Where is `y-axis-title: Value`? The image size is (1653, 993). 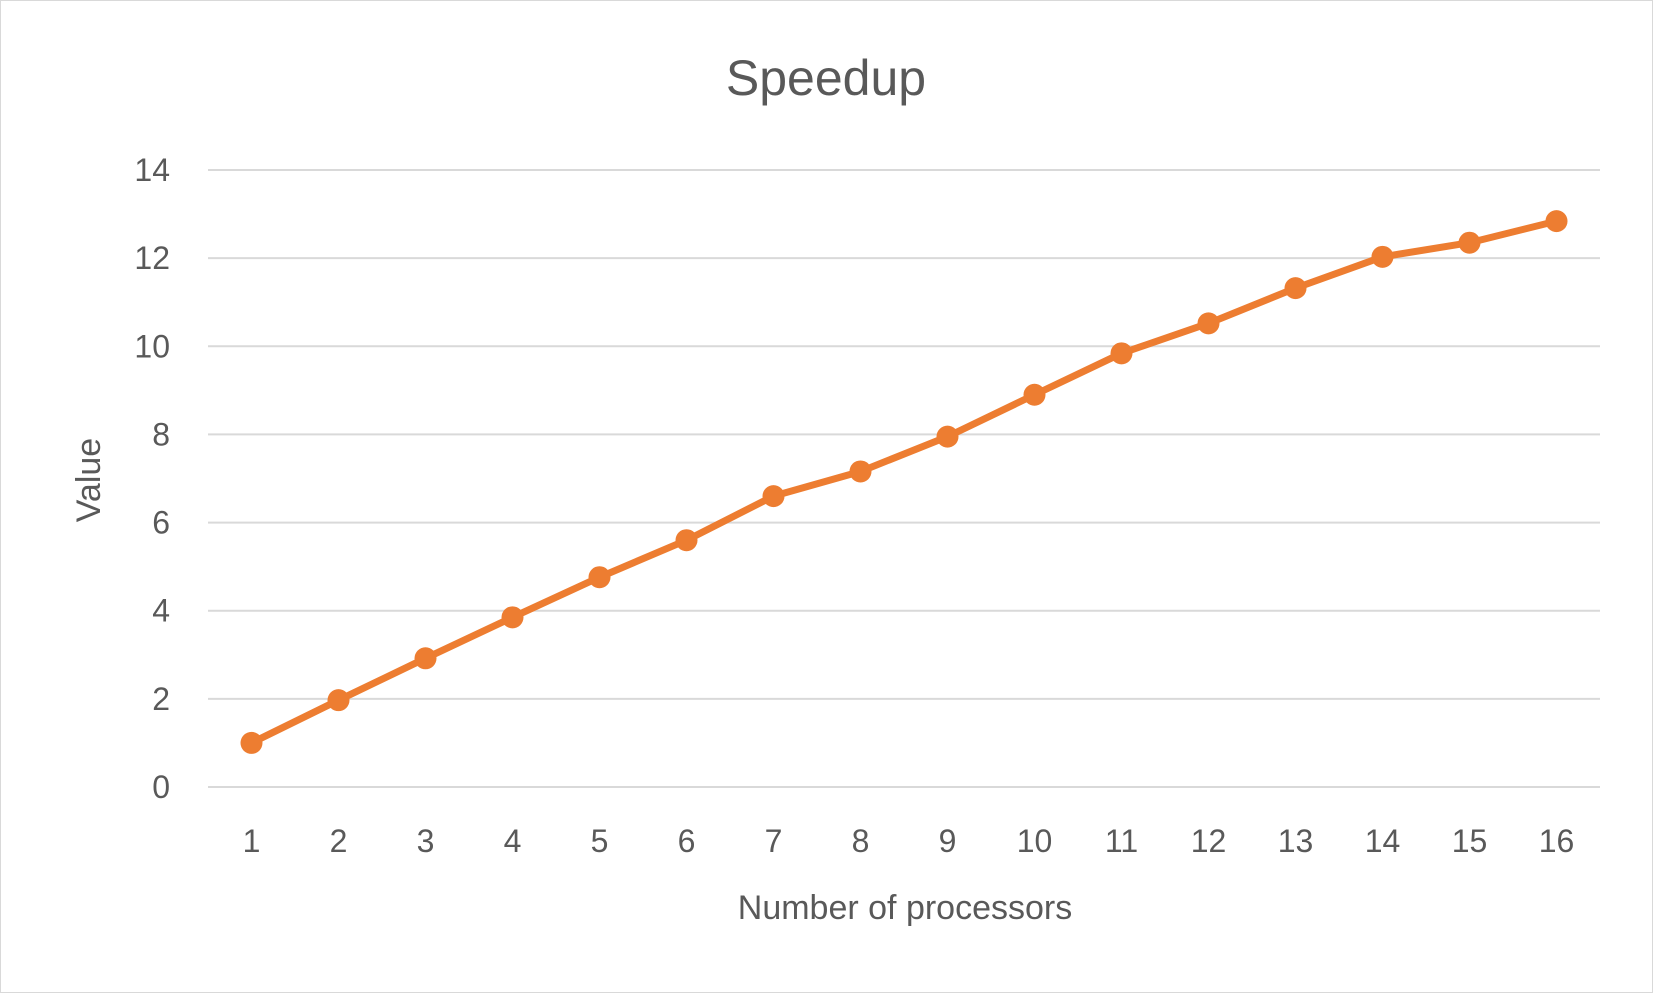
y-axis-title: Value is located at coordinates (89, 480).